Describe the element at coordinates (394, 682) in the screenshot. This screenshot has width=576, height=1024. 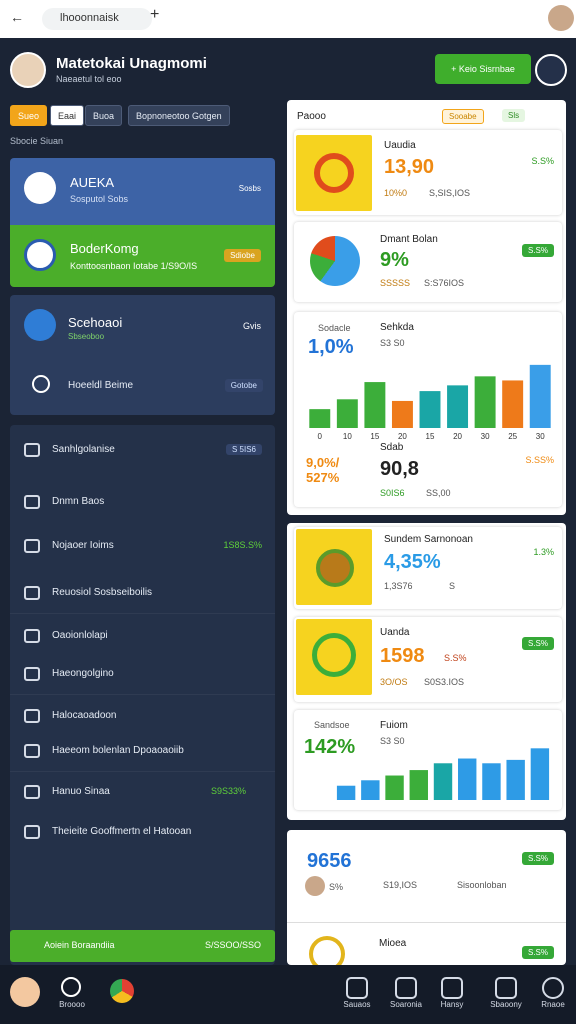
I see `item-meta: 3O/OS` at that location.